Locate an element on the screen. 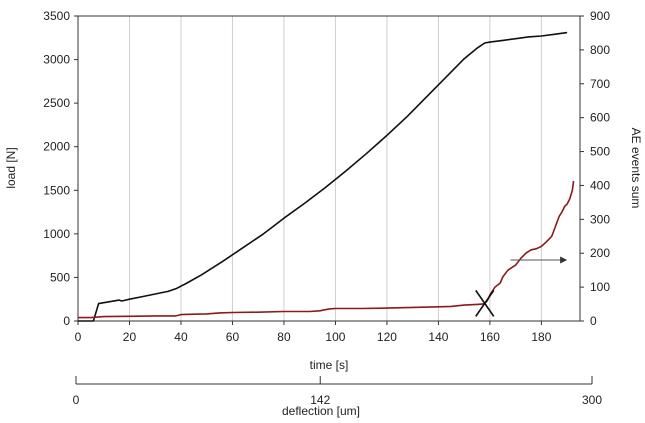  right-y-tick-label: 800 is located at coordinates (600, 50).